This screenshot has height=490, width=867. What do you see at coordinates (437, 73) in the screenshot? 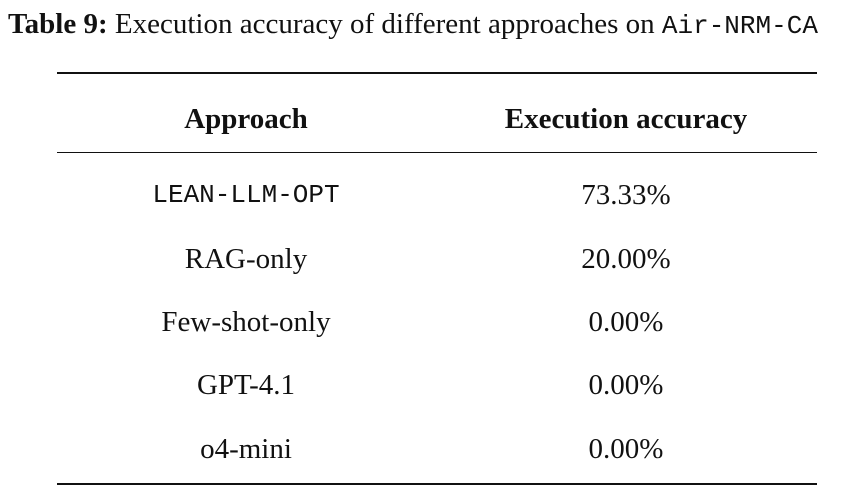
I see `table-top-rule` at bounding box center [437, 73].